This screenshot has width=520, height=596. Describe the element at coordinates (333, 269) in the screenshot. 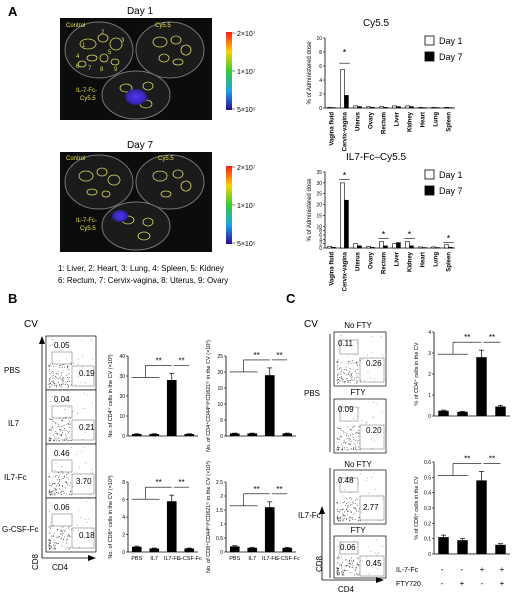

I see `category-label: Vagina fluid` at that location.